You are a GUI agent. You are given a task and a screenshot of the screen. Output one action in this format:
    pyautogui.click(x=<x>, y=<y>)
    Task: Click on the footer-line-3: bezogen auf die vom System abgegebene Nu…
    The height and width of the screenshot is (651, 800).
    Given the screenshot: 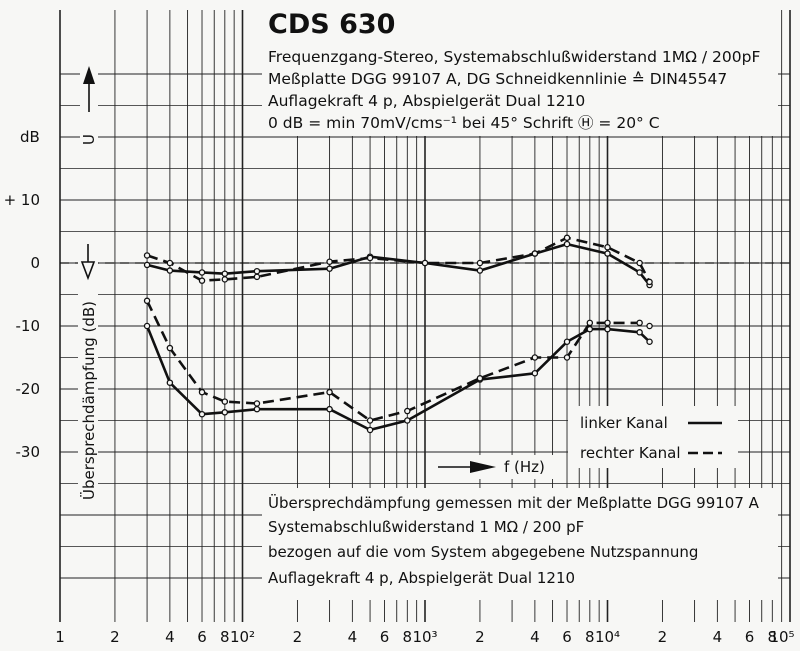 What is the action you would take?
    pyautogui.click(x=483, y=552)
    